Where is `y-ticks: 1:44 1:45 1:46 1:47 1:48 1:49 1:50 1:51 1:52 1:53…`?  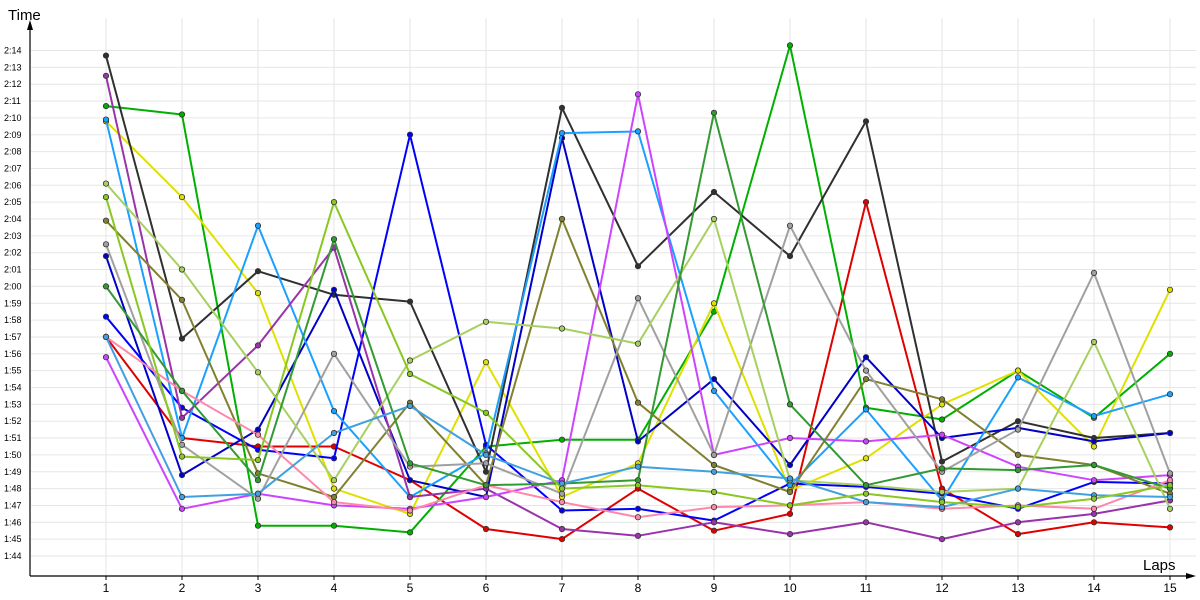 y-ticks: 1:44 1:45 1:46 1:47 1:48 1:49 1:50 1:51 1:52 1:53… is located at coordinates (13, 304).